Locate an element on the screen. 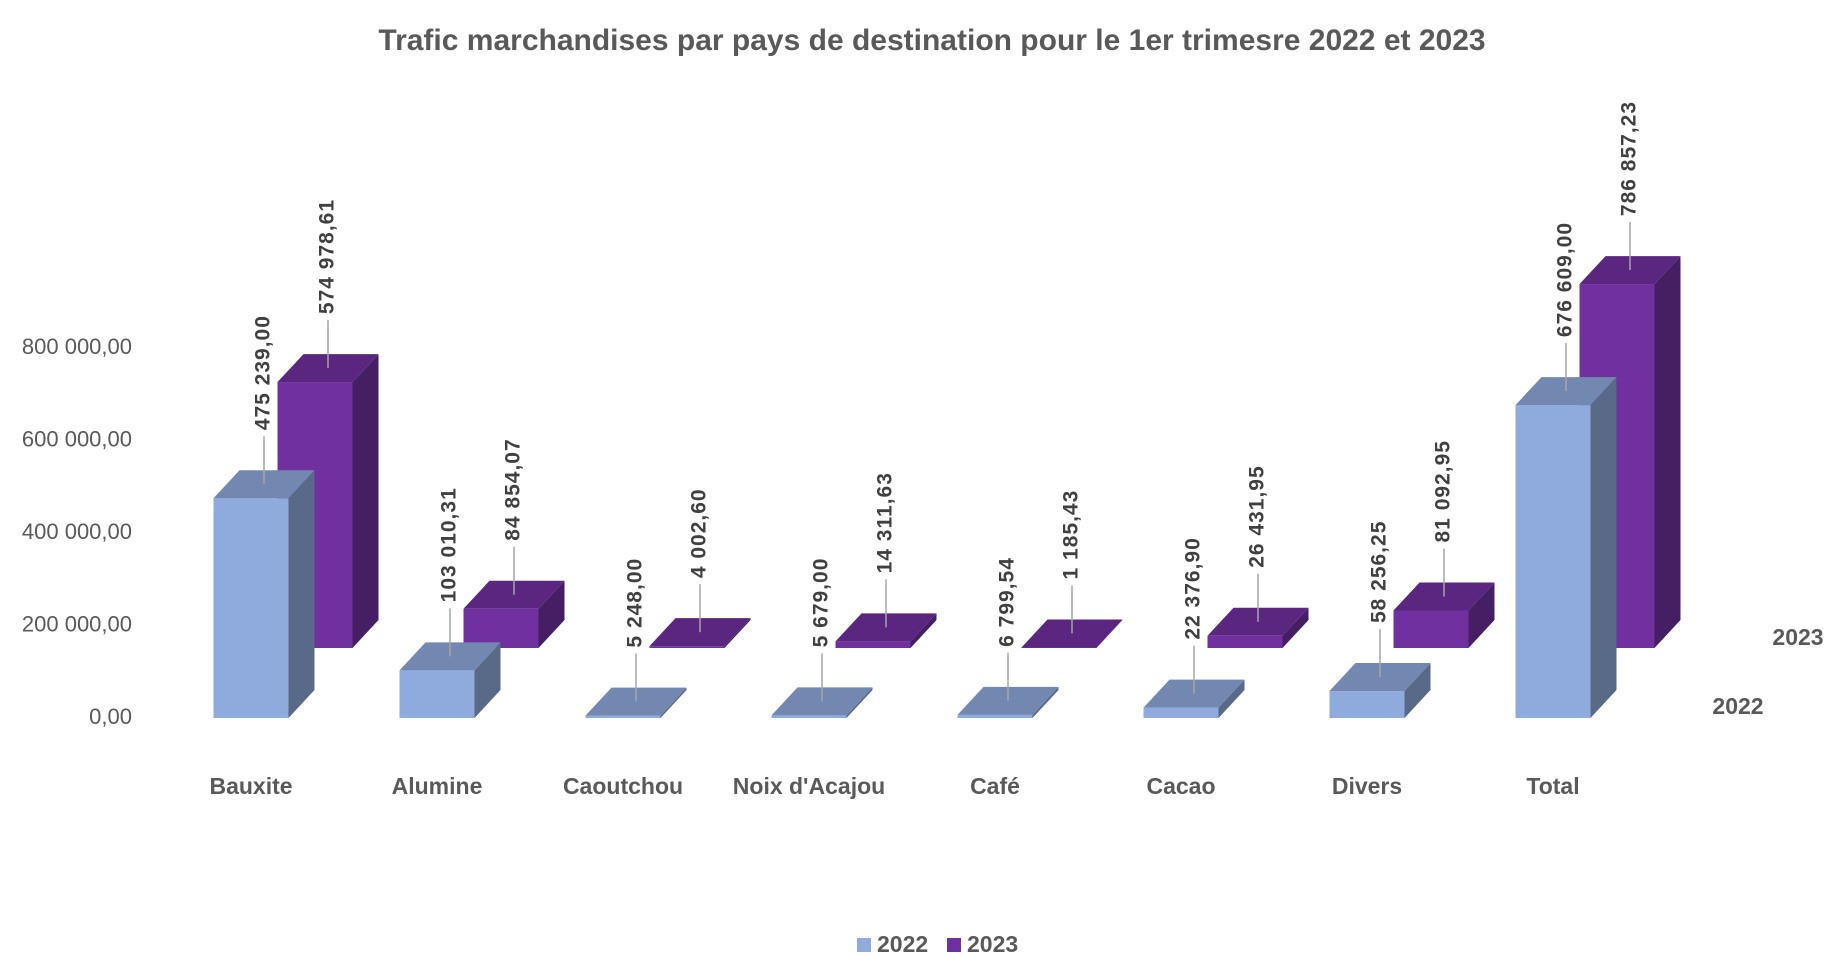  x-tick-label: Caoutchou is located at coordinates (623, 786).